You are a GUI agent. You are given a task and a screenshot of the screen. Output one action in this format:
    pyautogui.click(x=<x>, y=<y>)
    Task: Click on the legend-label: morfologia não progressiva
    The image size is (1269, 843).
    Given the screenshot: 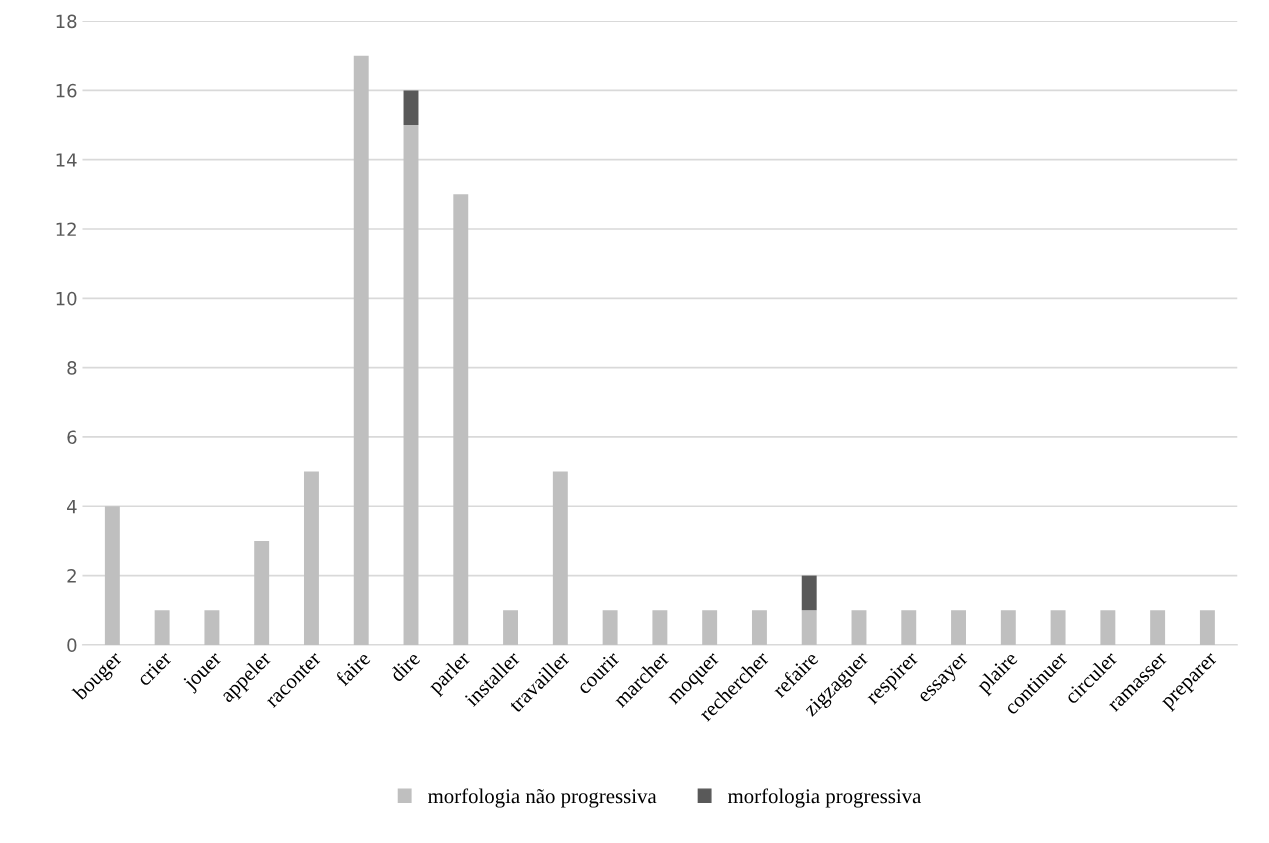 What is the action you would take?
    pyautogui.click(x=542, y=798)
    